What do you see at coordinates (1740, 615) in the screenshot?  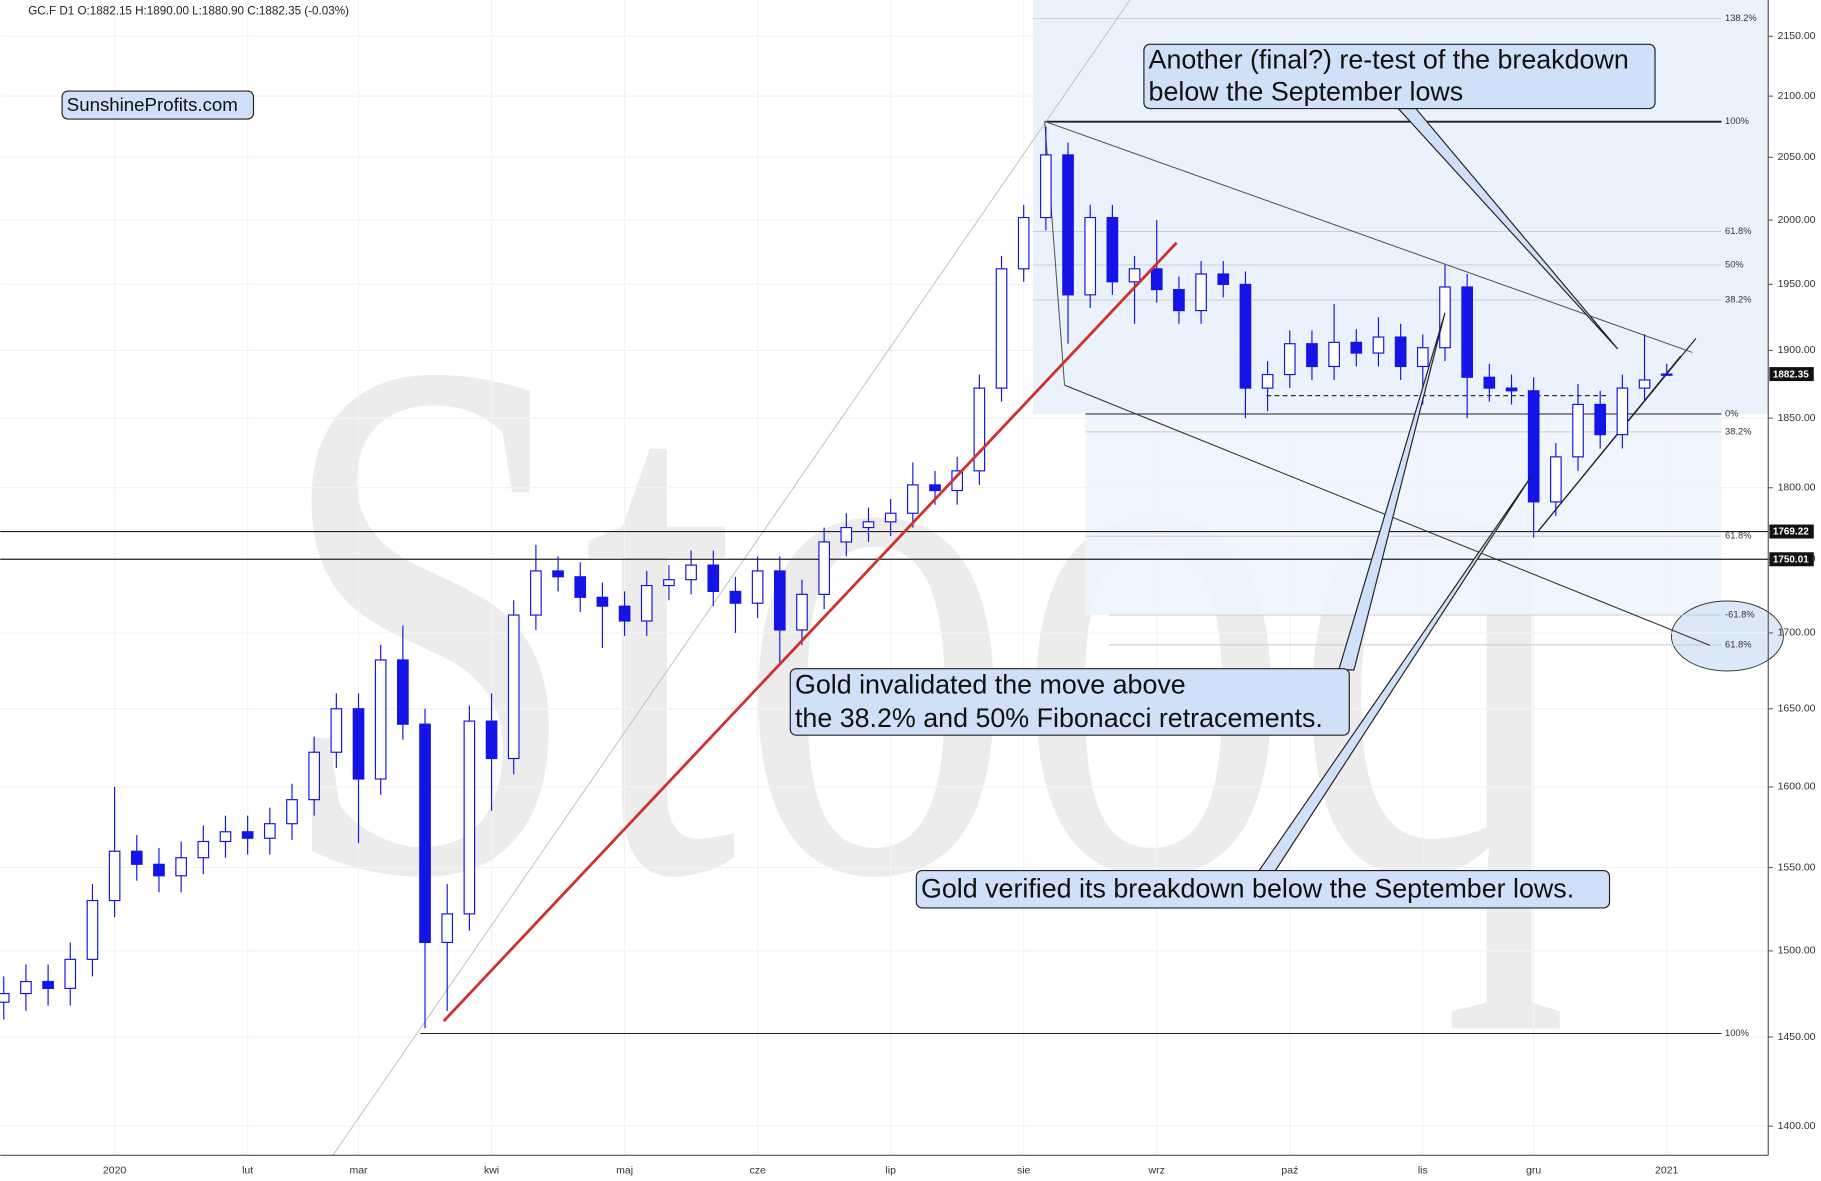 I see `fib-label: -61.8%` at bounding box center [1740, 615].